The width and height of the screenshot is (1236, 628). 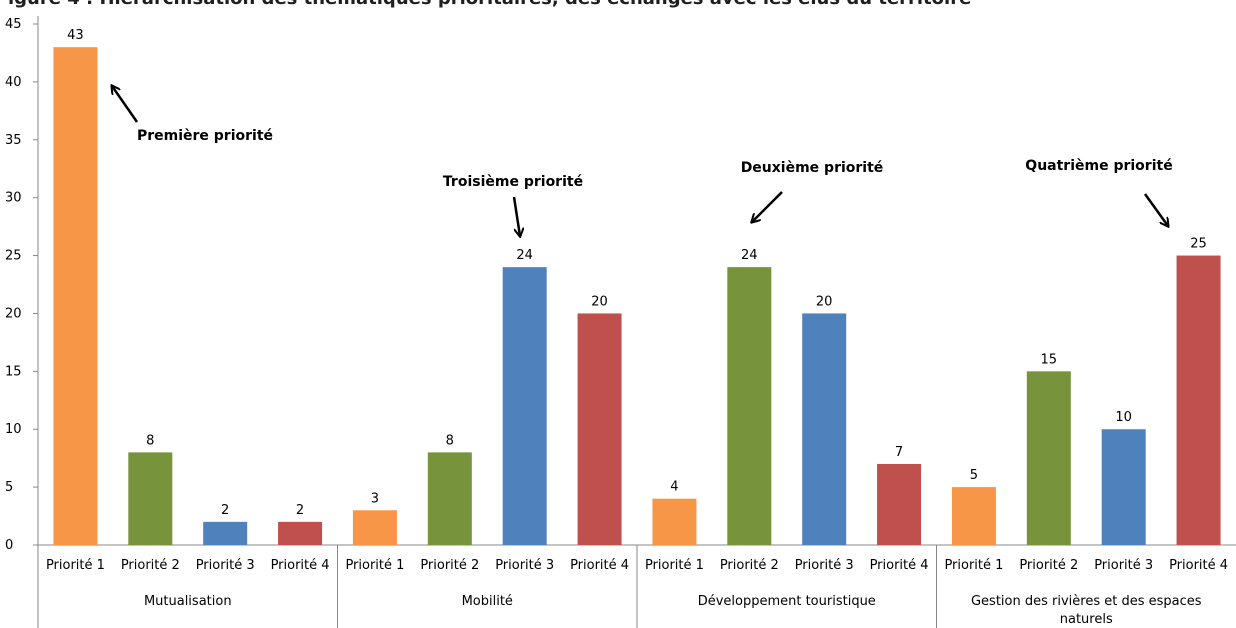 What do you see at coordinates (1086, 619) in the screenshot?
I see `x-group-label: naturels` at bounding box center [1086, 619].